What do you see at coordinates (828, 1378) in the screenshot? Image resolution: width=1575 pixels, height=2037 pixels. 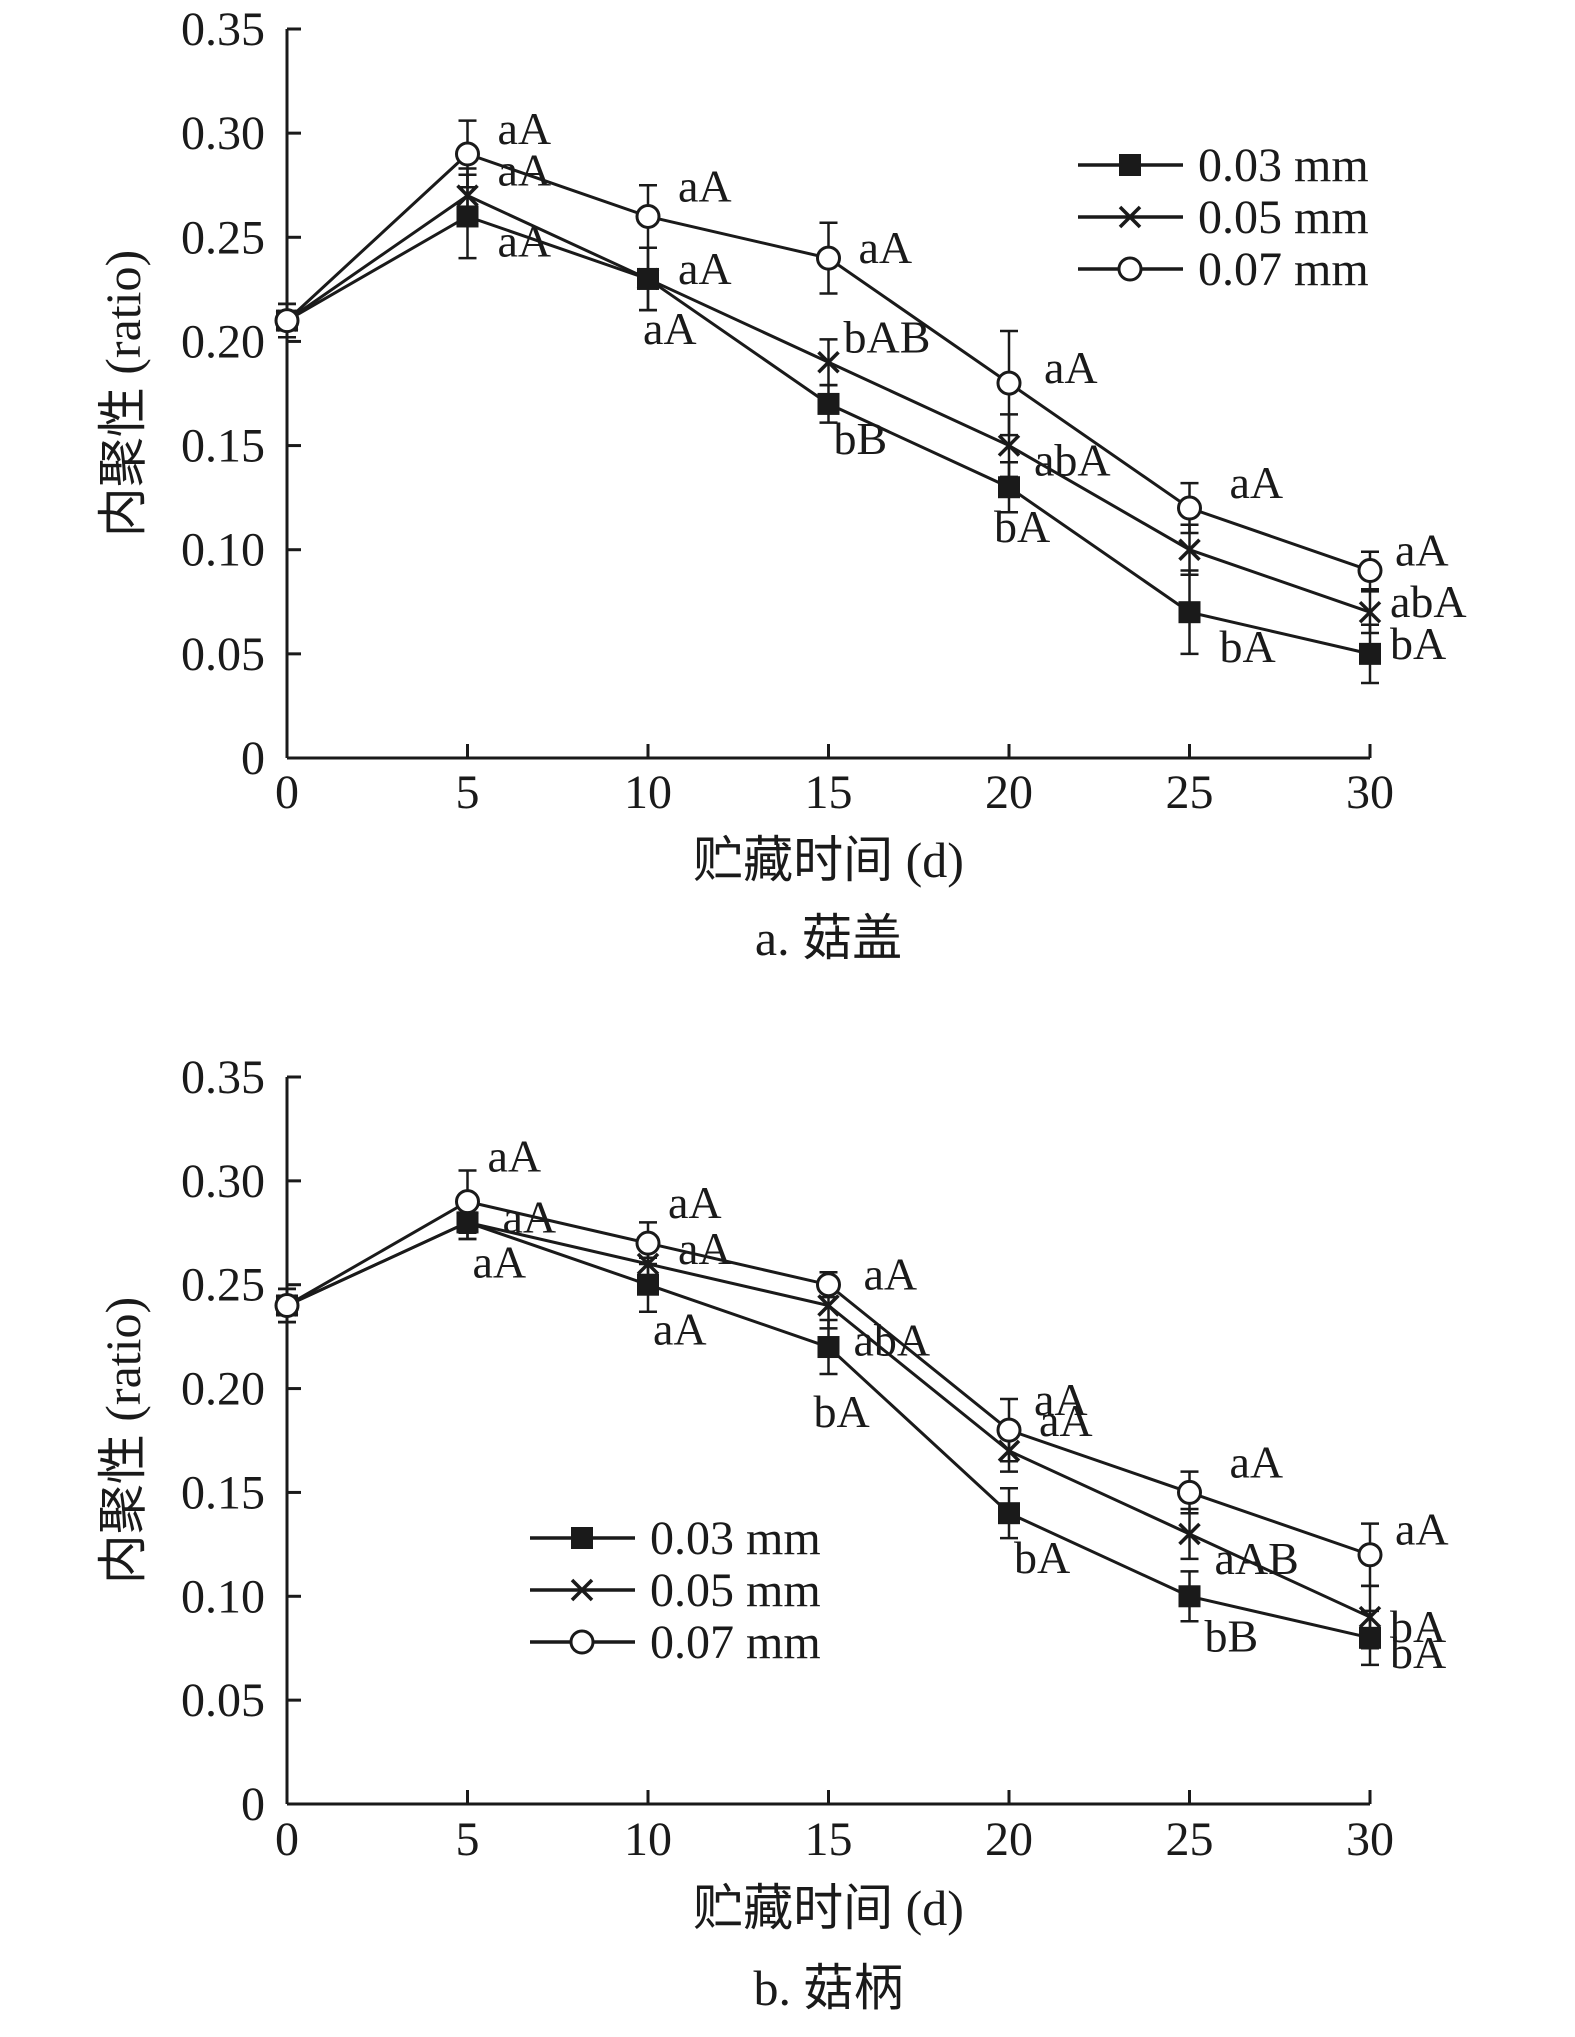 I see `series-line` at bounding box center [828, 1378].